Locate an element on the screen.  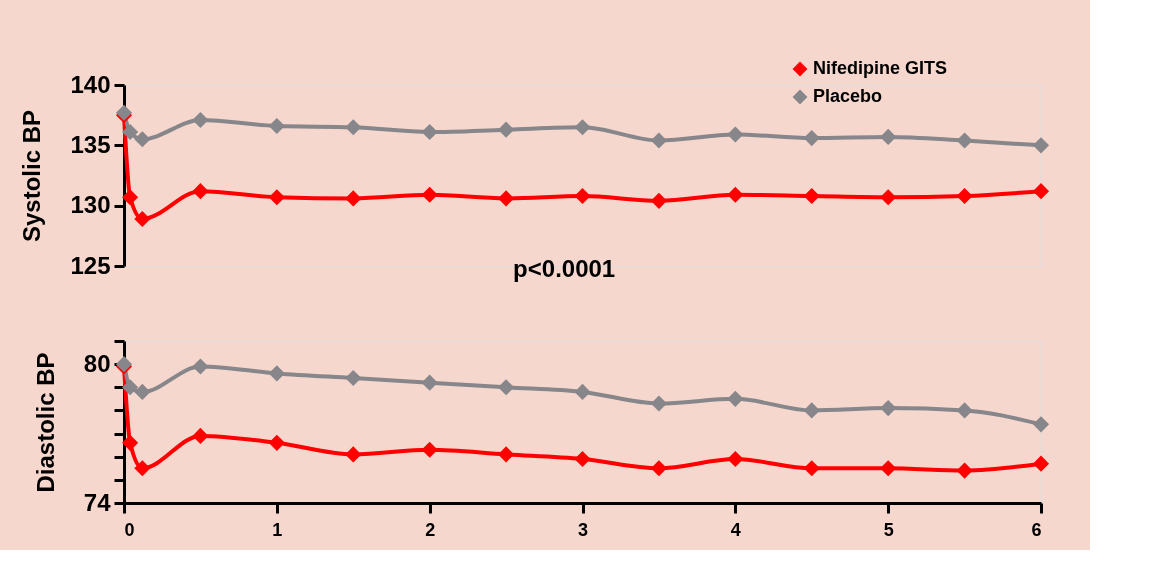
y-tick-label: 130 is located at coordinates (90, 205).